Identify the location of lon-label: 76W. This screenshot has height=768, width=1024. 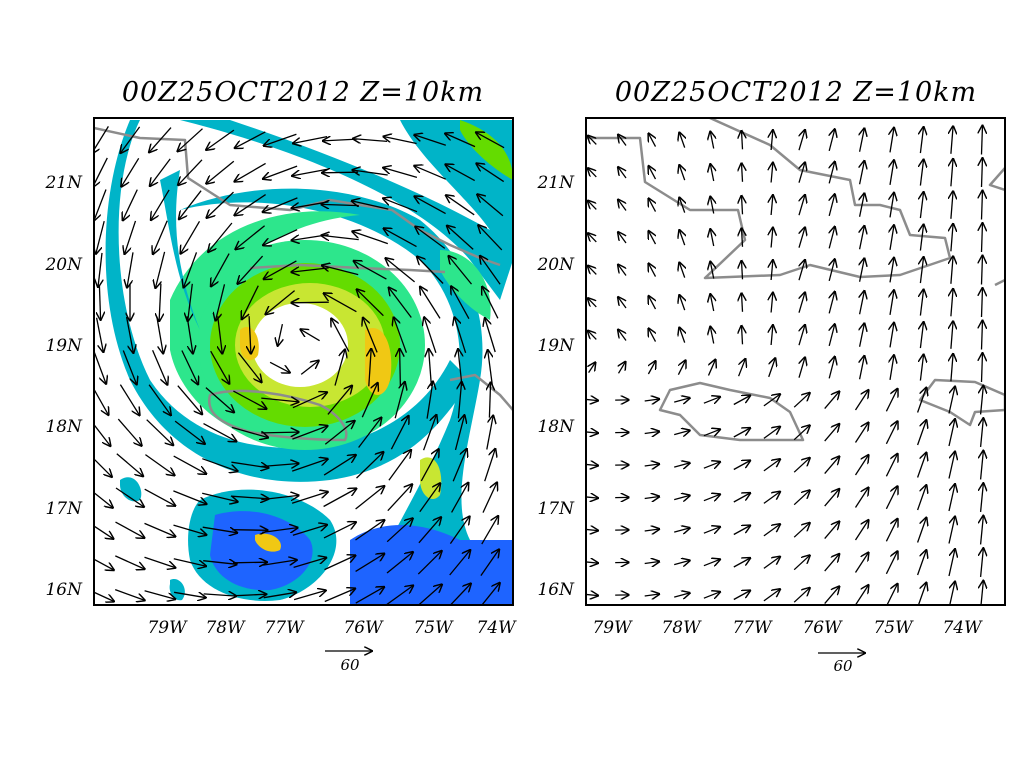
(363, 628).